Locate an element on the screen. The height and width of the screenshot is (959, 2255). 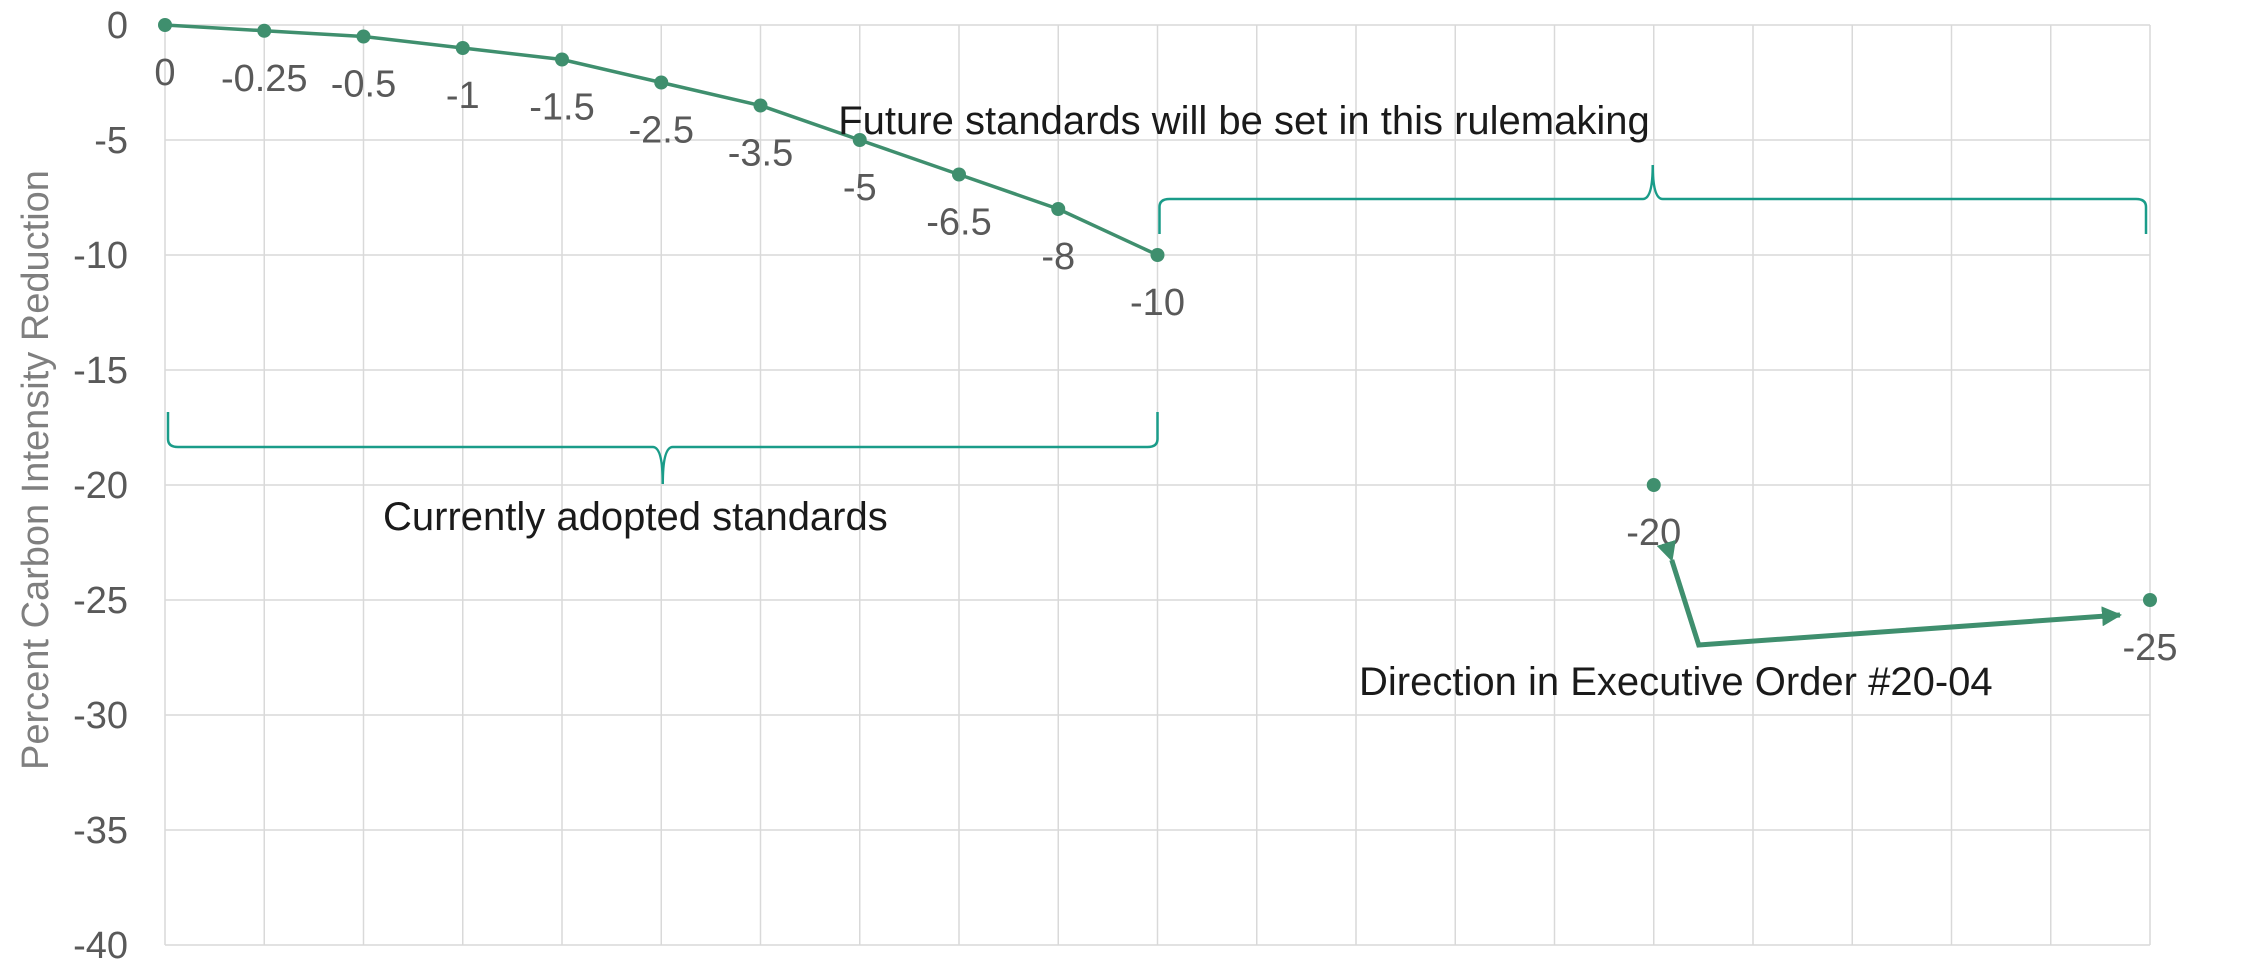
data-label: -1 is located at coordinates (463, 96).